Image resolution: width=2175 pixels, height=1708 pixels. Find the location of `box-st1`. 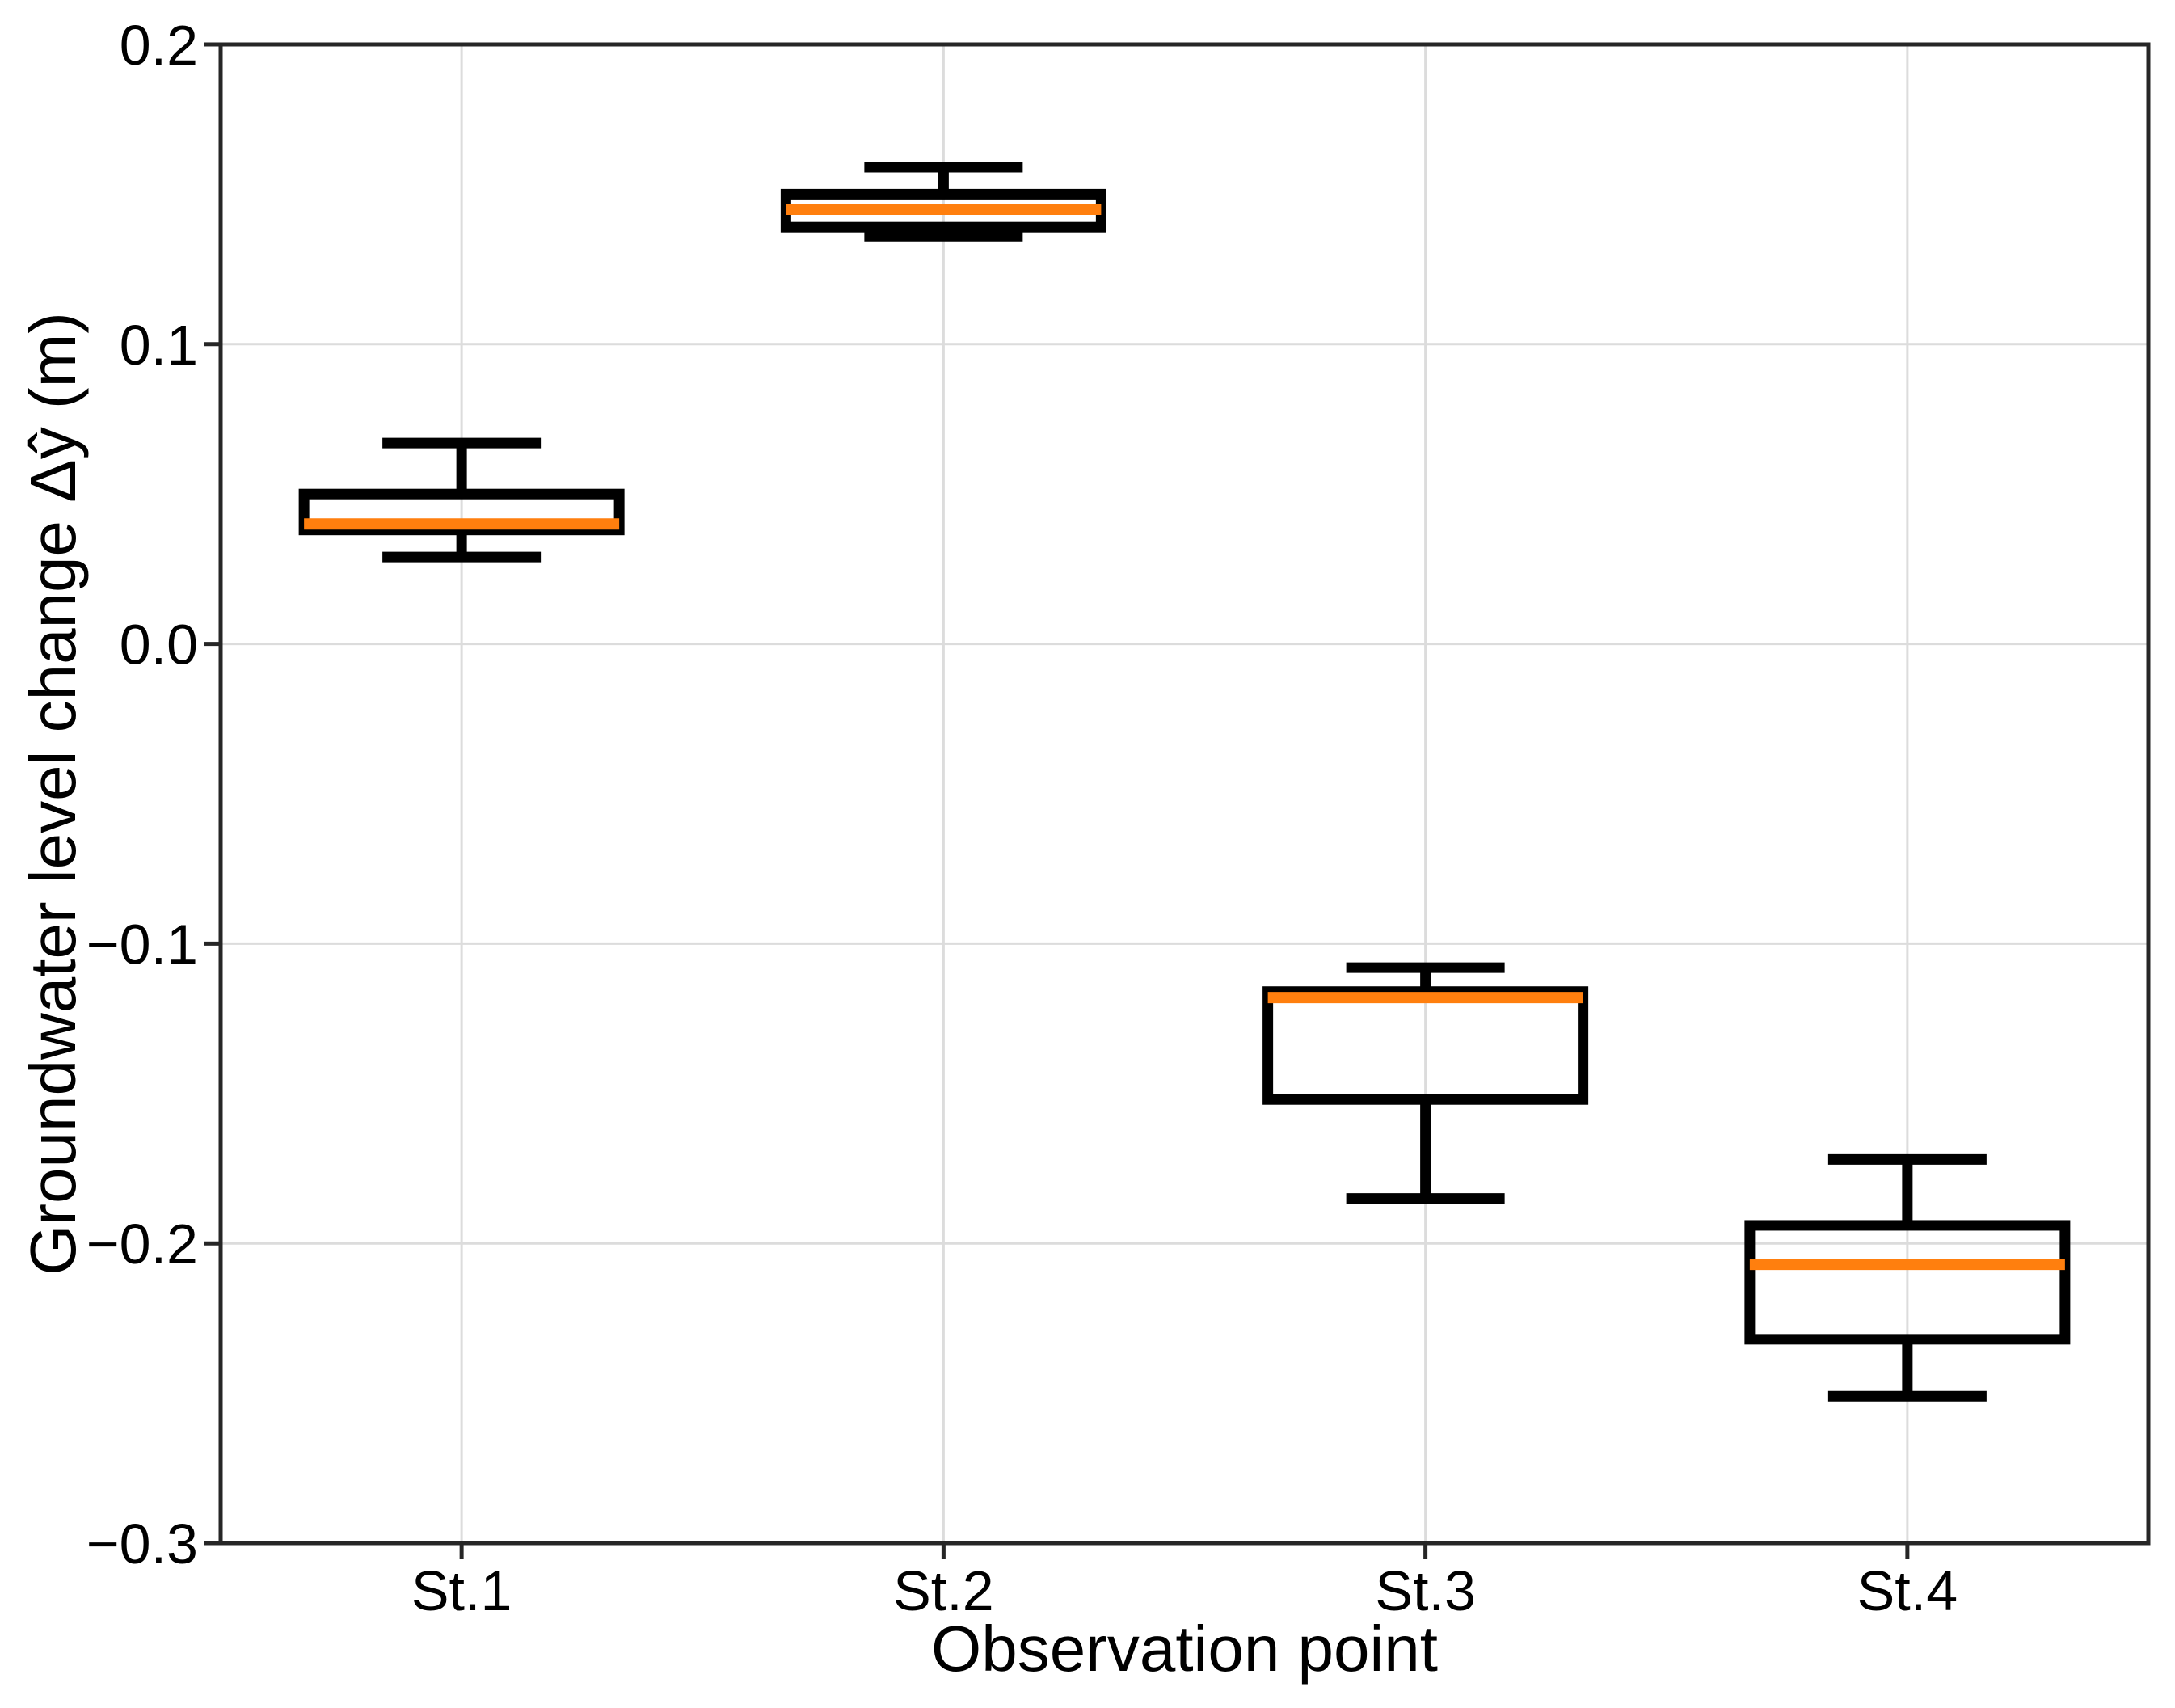

box-st1 is located at coordinates (461, 500).